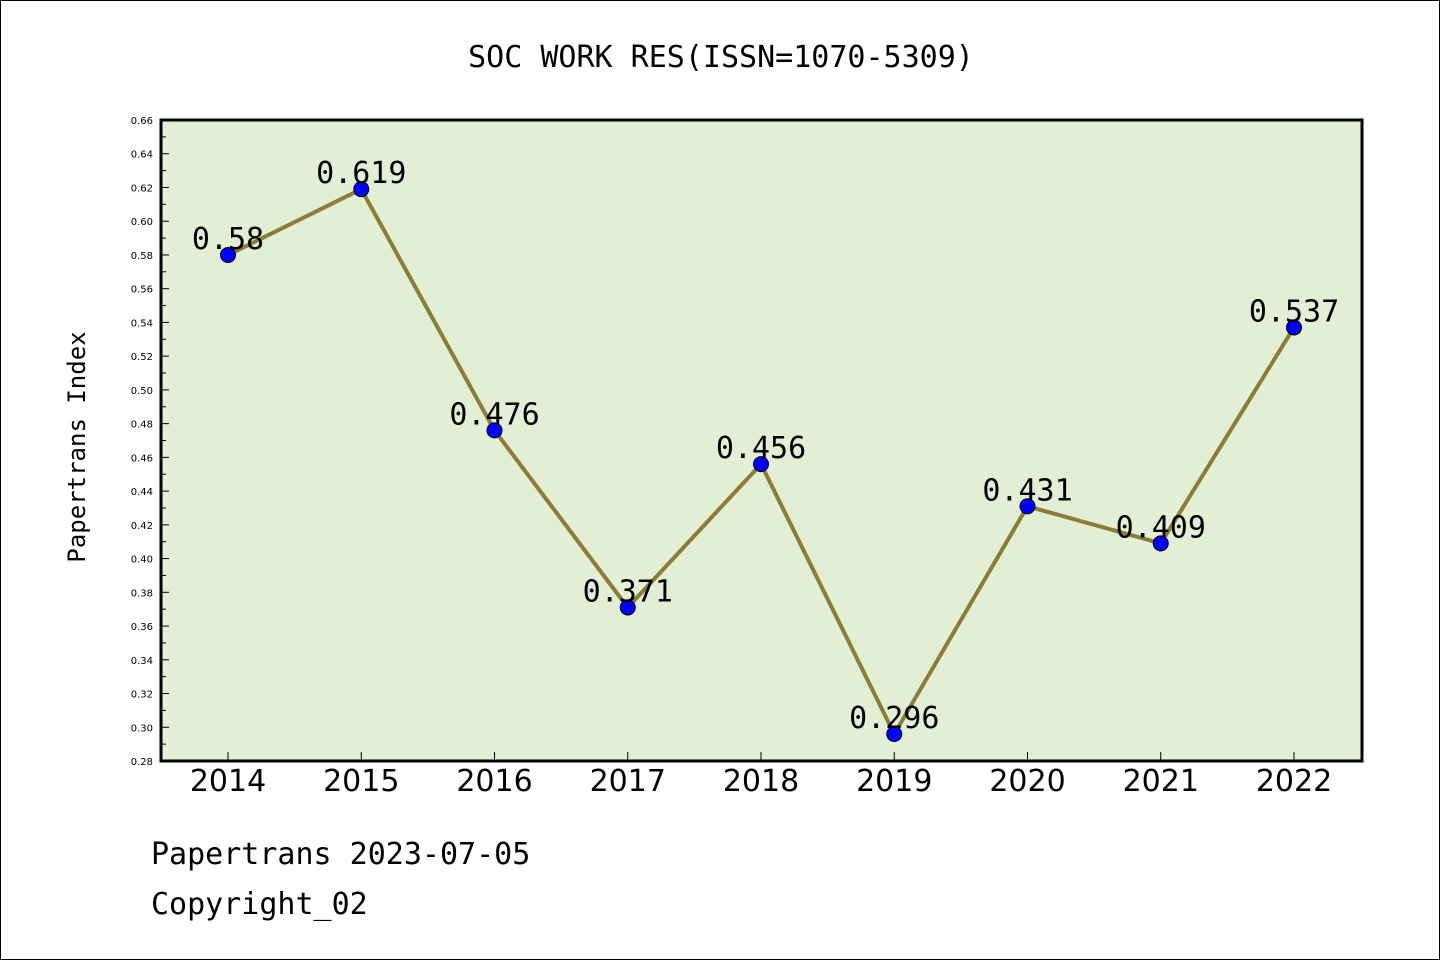  Describe the element at coordinates (77, 446) in the screenshot. I see `y-axis-label: Papertrans Index` at that location.